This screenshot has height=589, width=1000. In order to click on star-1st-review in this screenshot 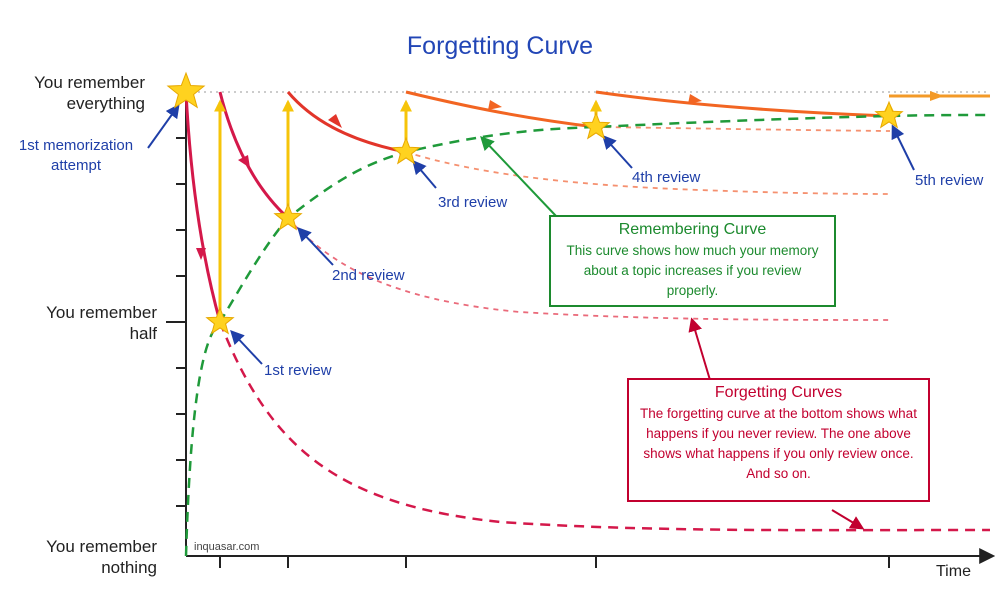, I will do `click(220, 320)`.